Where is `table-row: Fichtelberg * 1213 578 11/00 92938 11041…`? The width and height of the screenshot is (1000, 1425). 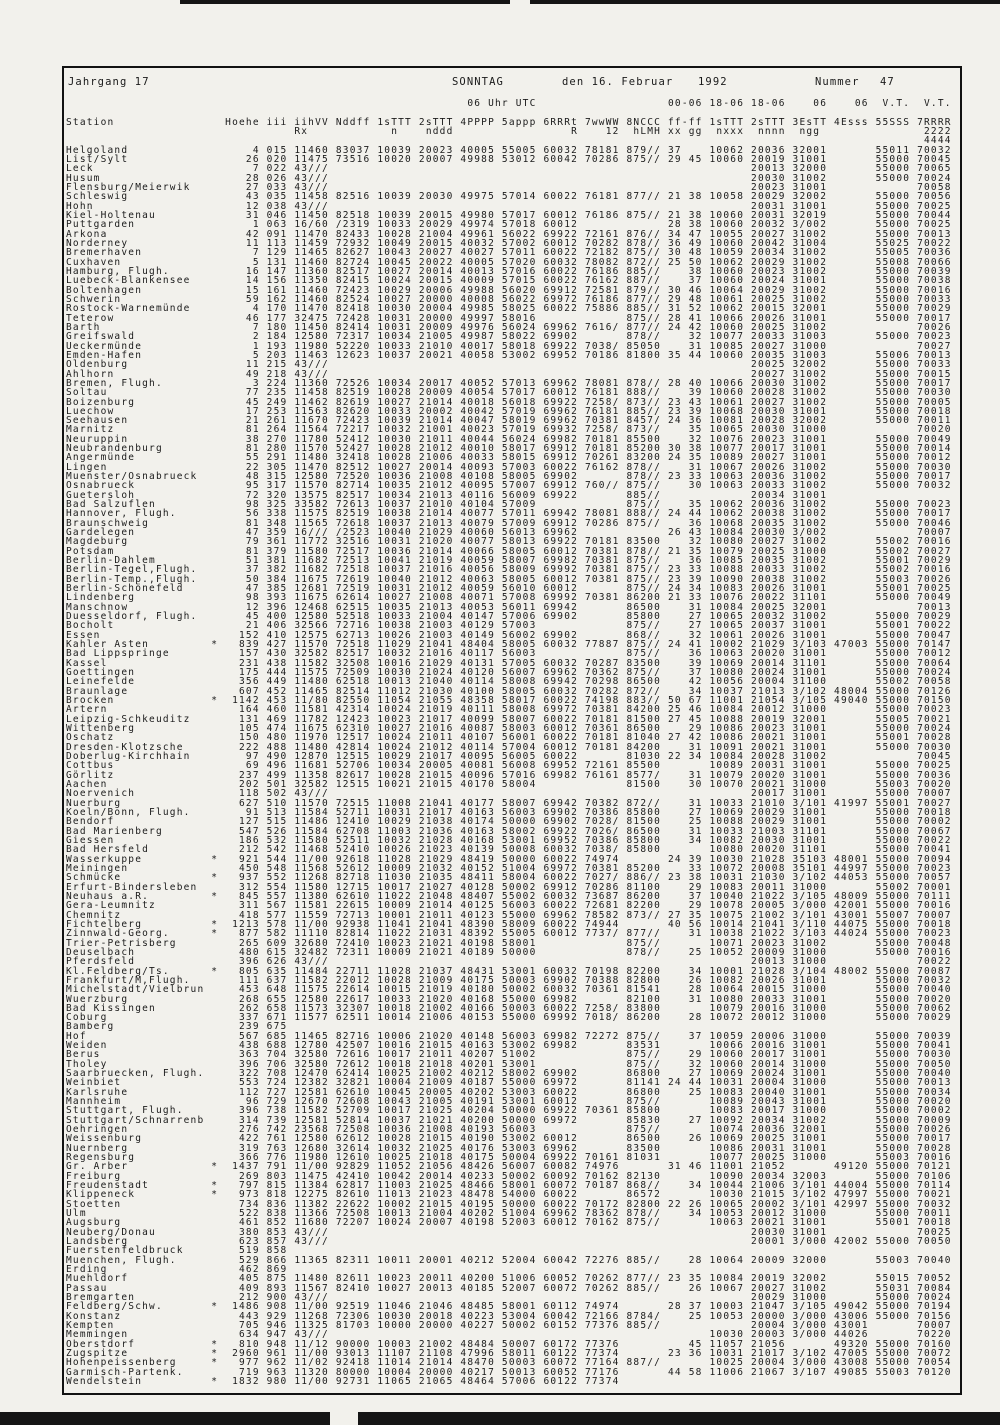 table-row: Fichtelberg * 1213 578 11/00 92938 11041… is located at coordinates (509, 924).